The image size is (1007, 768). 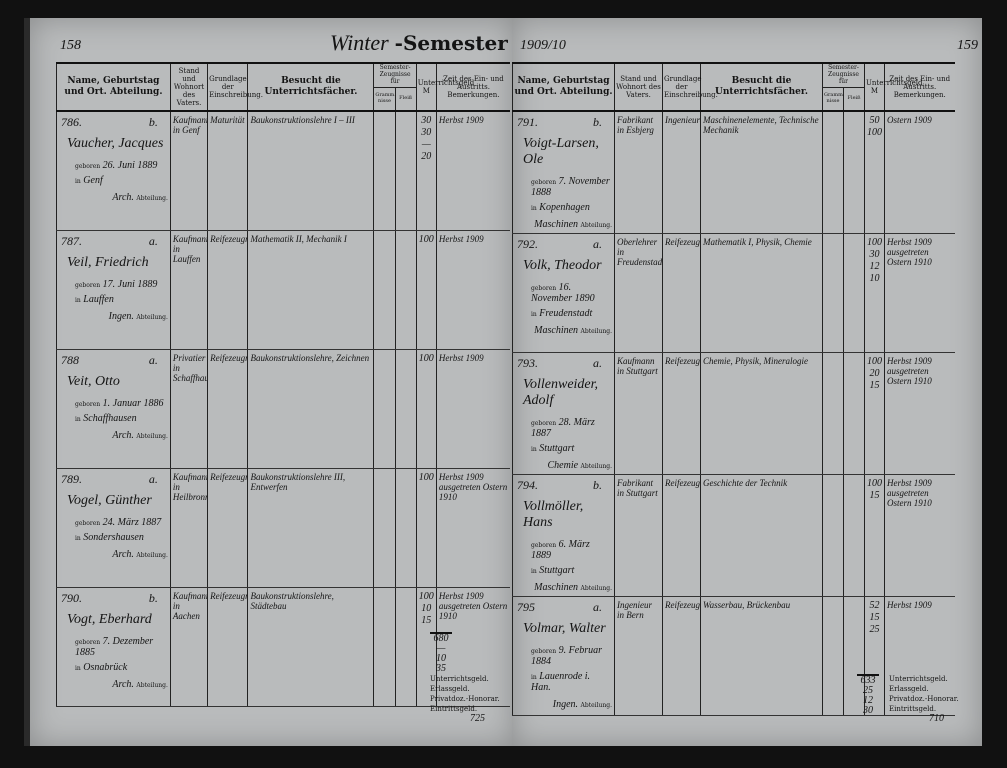 What do you see at coordinates (874, 656) in the screenshot?
I see `fee-cell: 52 15 25` at bounding box center [874, 656].